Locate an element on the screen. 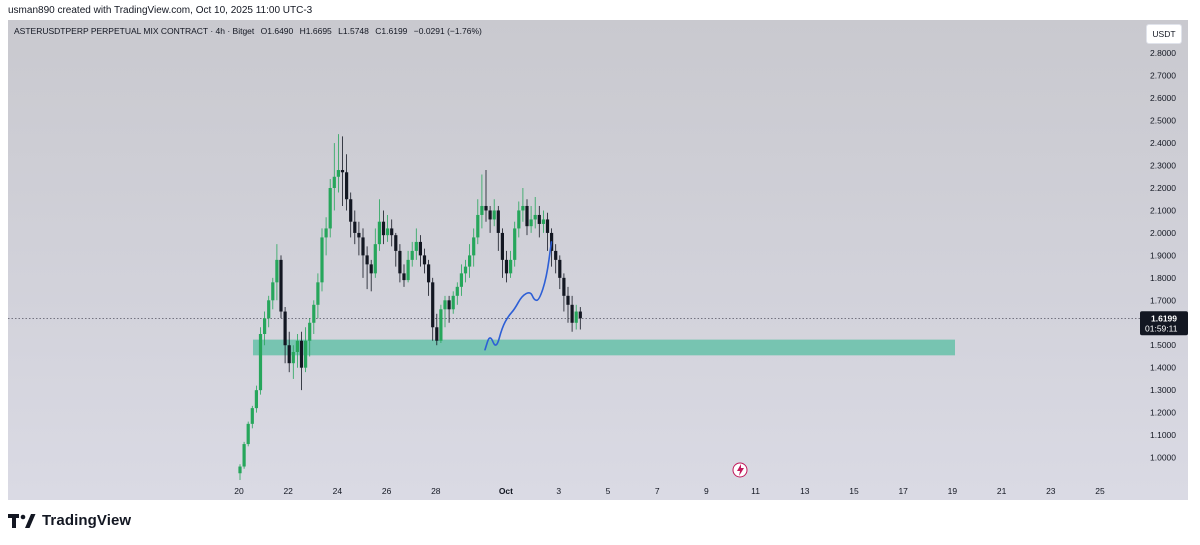 This screenshot has height=545, width=1200. ohlc-high: H1.6695 is located at coordinates (315, 31).